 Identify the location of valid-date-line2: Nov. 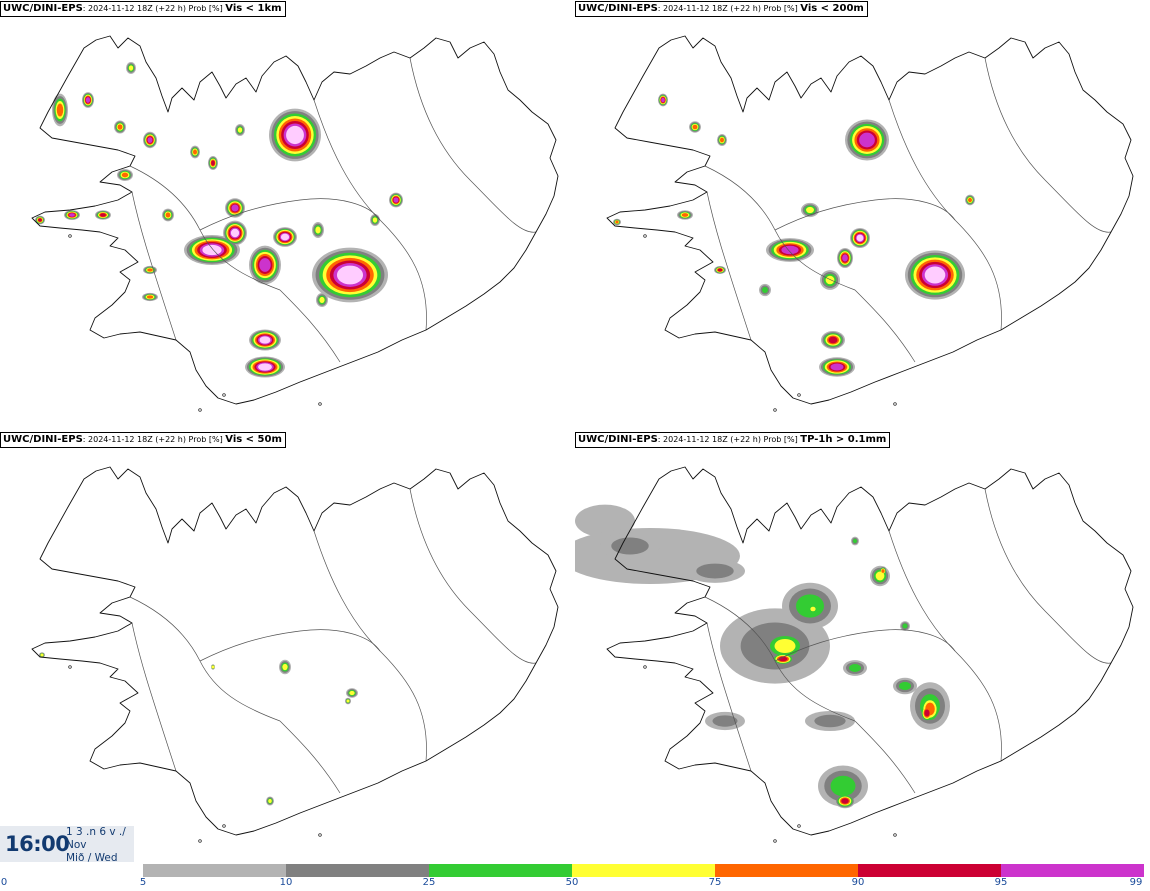
(76, 845).